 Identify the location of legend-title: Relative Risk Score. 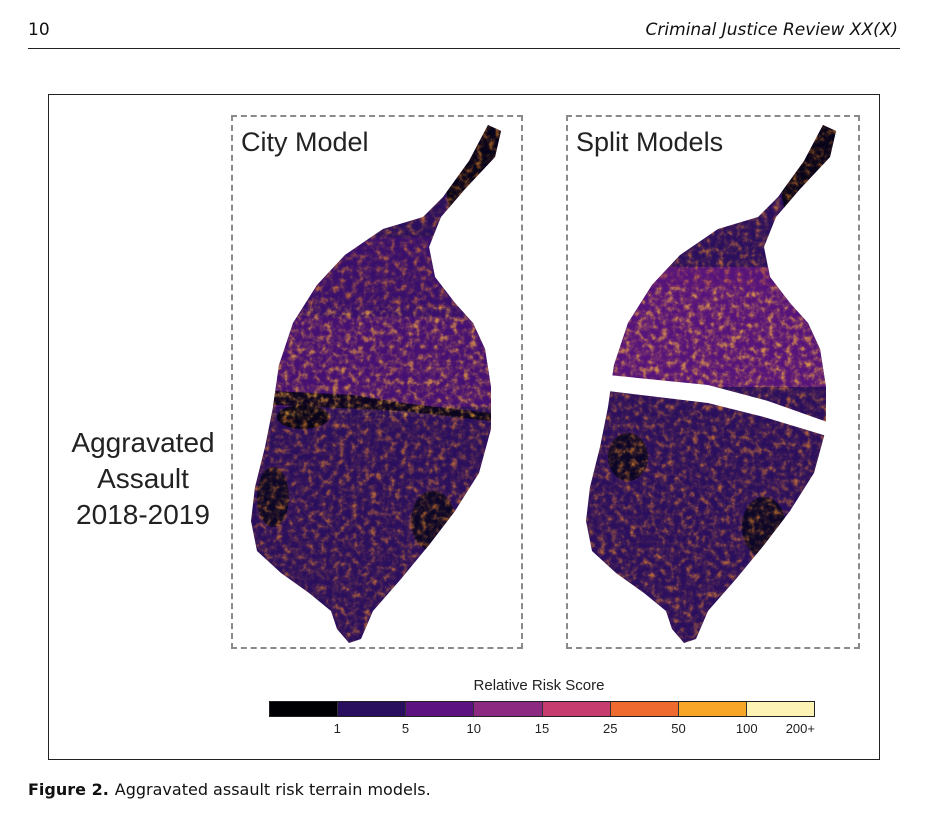
(539, 685).